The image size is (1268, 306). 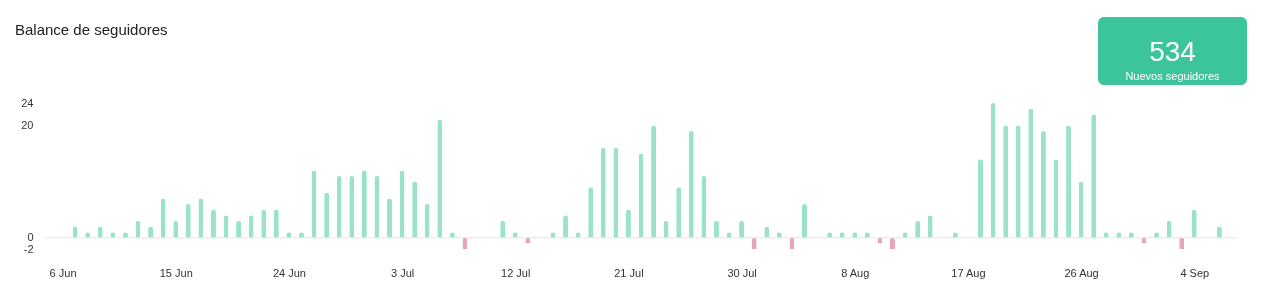 I want to click on y-tick-label: 24, so click(x=27, y=102).